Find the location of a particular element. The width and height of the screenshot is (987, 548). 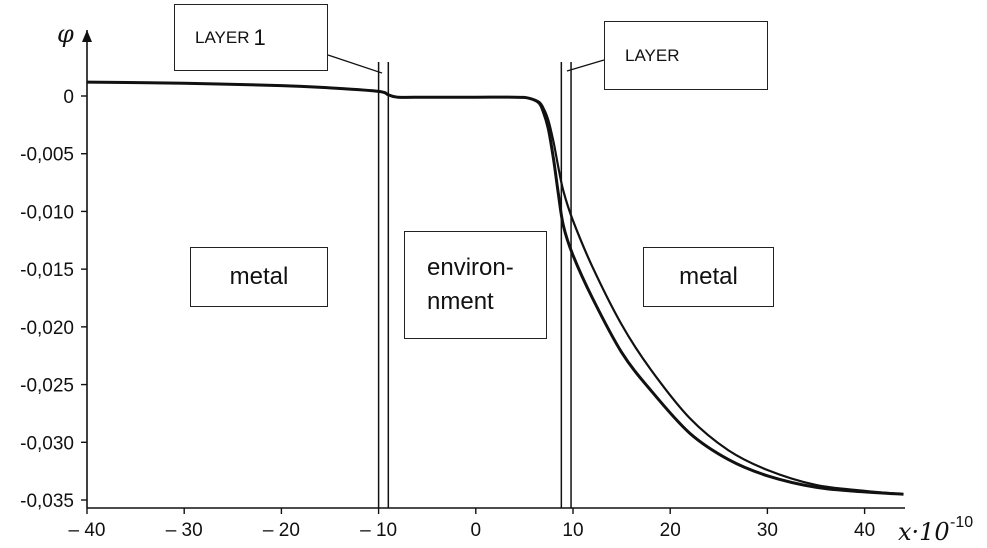

y-tick-label: -0,020 is located at coordinates (47, 328).